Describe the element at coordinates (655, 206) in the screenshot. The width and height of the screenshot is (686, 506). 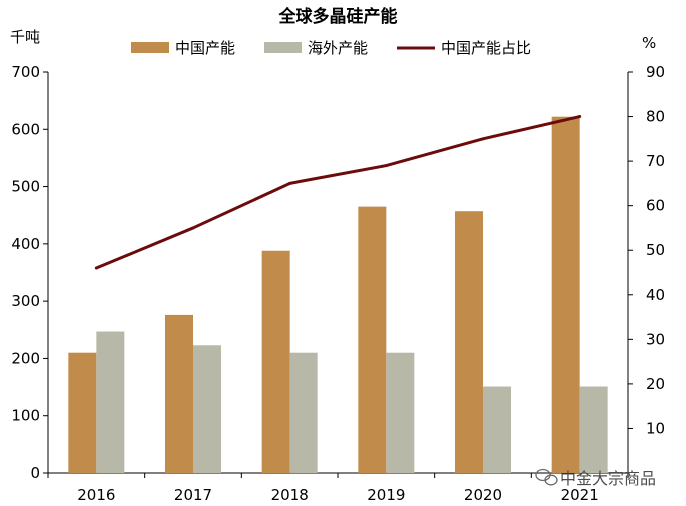
I see `right-tick-label: 60` at that location.